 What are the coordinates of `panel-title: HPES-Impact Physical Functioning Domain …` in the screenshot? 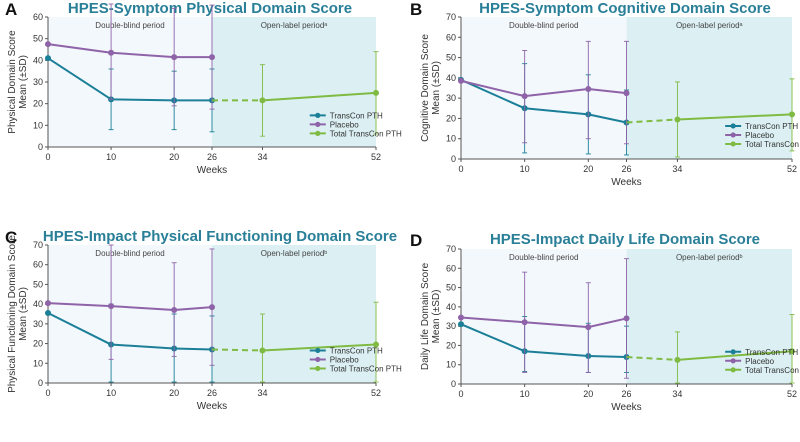 It's located at (220, 236).